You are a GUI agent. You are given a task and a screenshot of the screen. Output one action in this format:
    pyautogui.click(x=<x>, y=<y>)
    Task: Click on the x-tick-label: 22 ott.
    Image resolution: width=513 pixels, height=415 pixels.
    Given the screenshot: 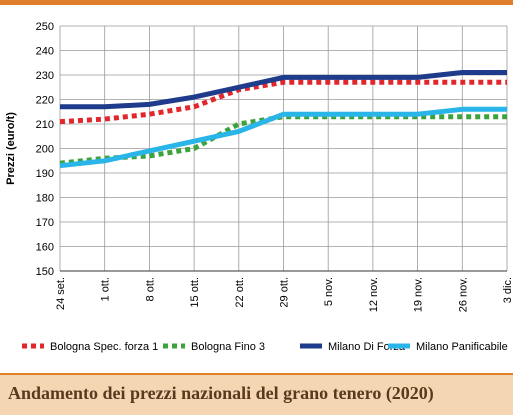 What is the action you would take?
    pyautogui.click(x=240, y=292)
    